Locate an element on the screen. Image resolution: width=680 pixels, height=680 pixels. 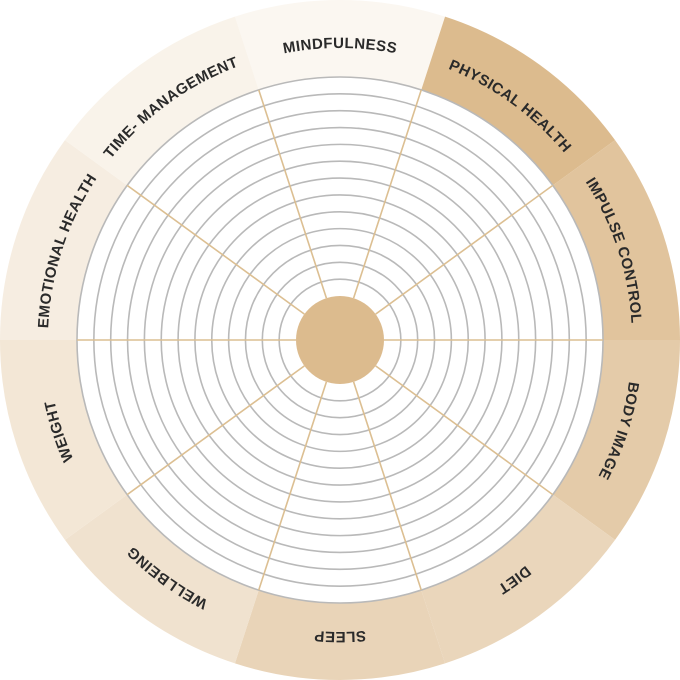
segment-label: MINDFULNESS is located at coordinates (340, 46).